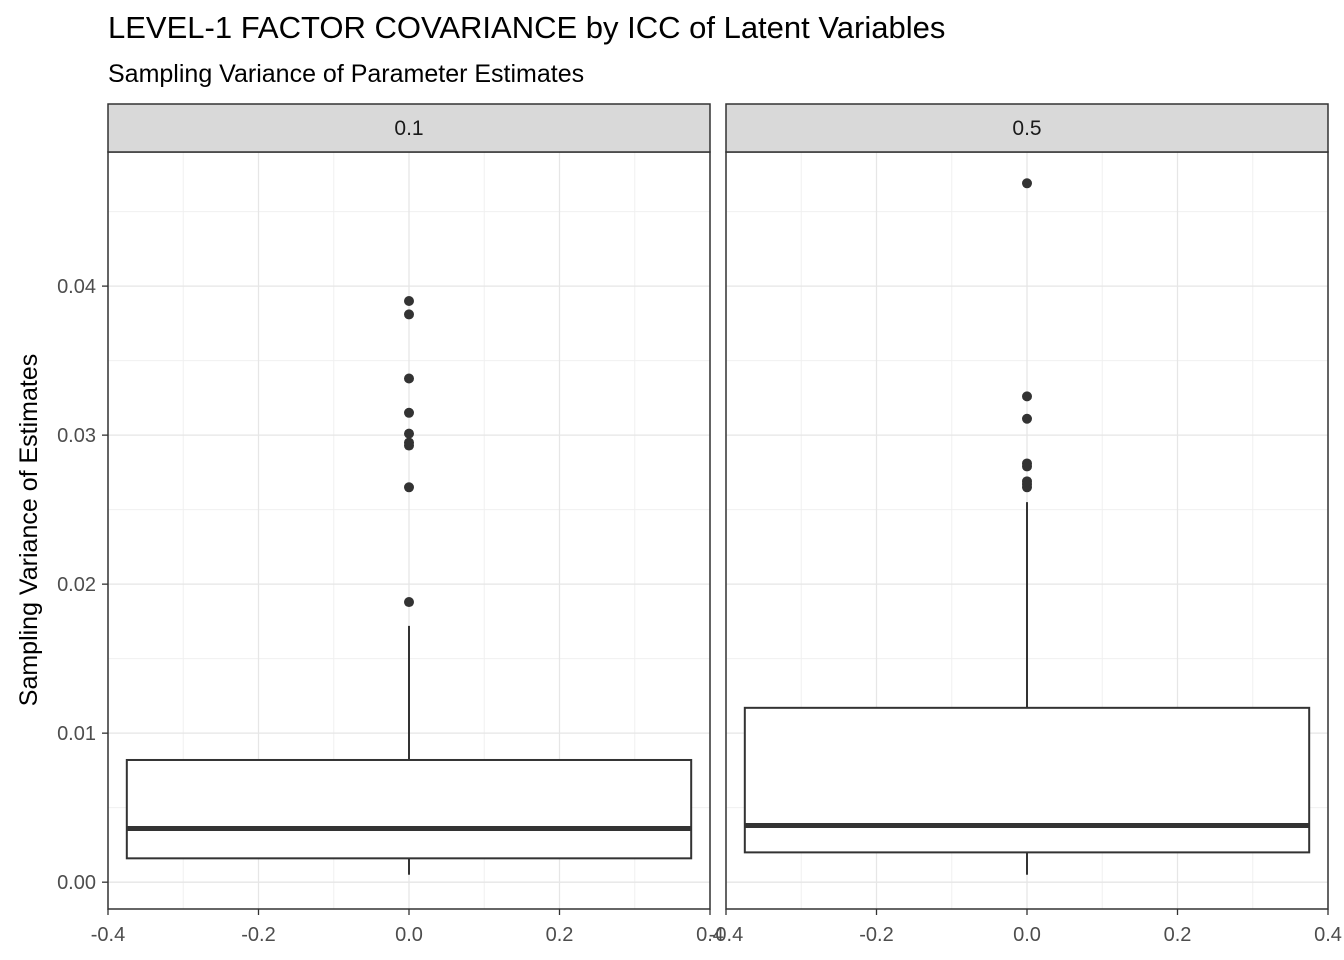 Image resolution: width=1344 pixels, height=960 pixels. Describe the element at coordinates (346, 74) in the screenshot. I see `chart-subtitle: Sampling Variance of Parameter Estimates` at that location.